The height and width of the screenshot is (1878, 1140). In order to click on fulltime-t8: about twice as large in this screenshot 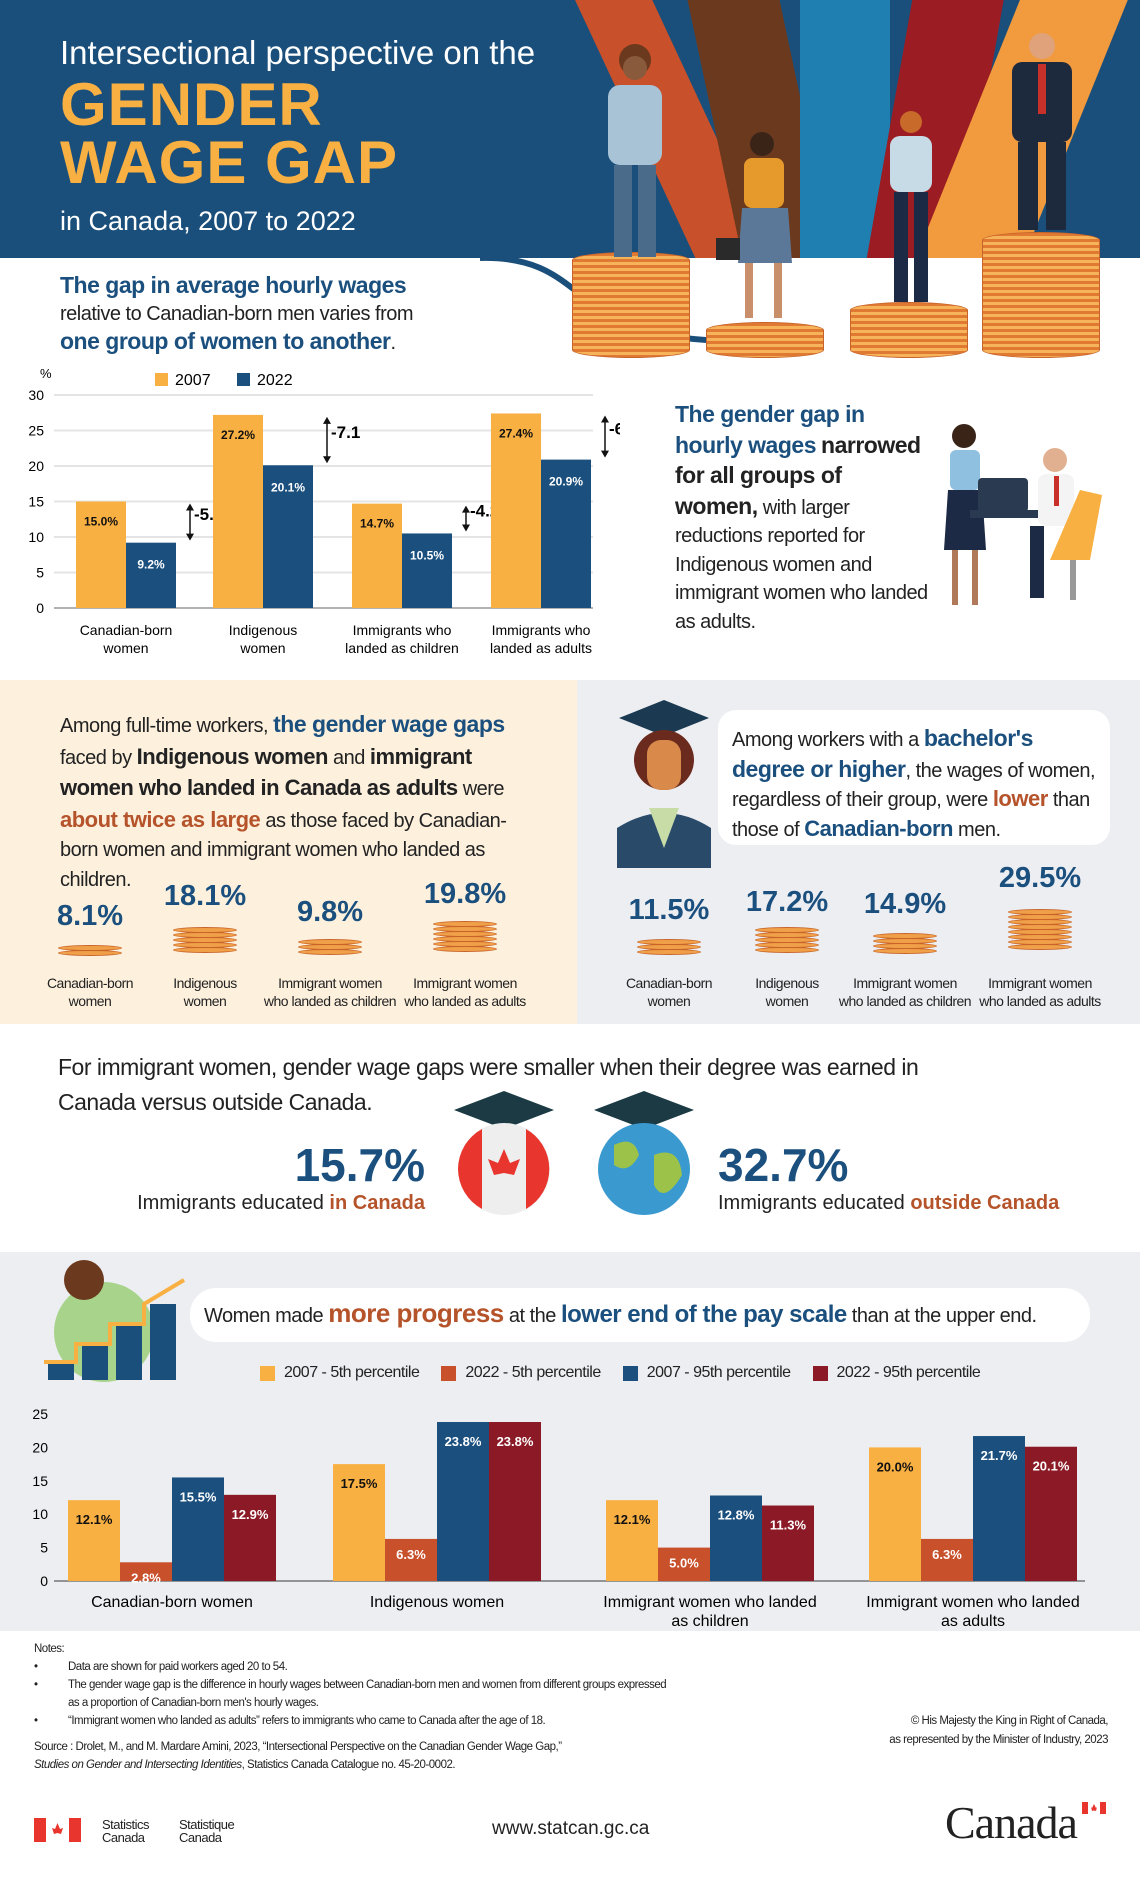, I will do `click(160, 819)`.